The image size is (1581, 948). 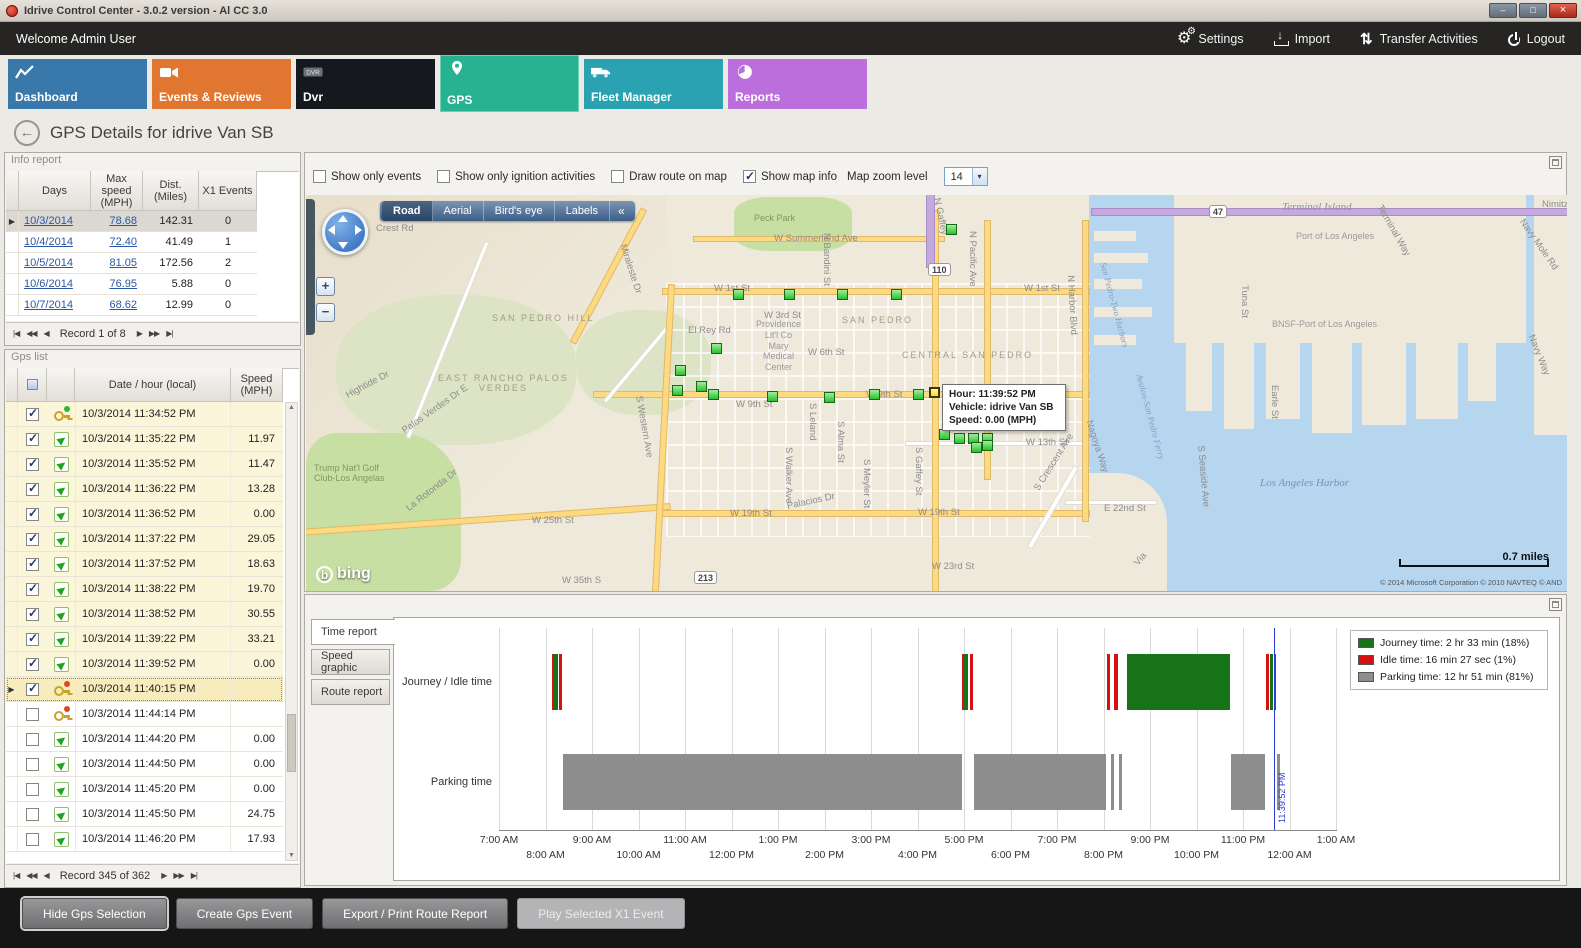 I want to click on gps-list-row: 10/3/2014 11:44:50 PM 0.00, so click(x=144, y=764).